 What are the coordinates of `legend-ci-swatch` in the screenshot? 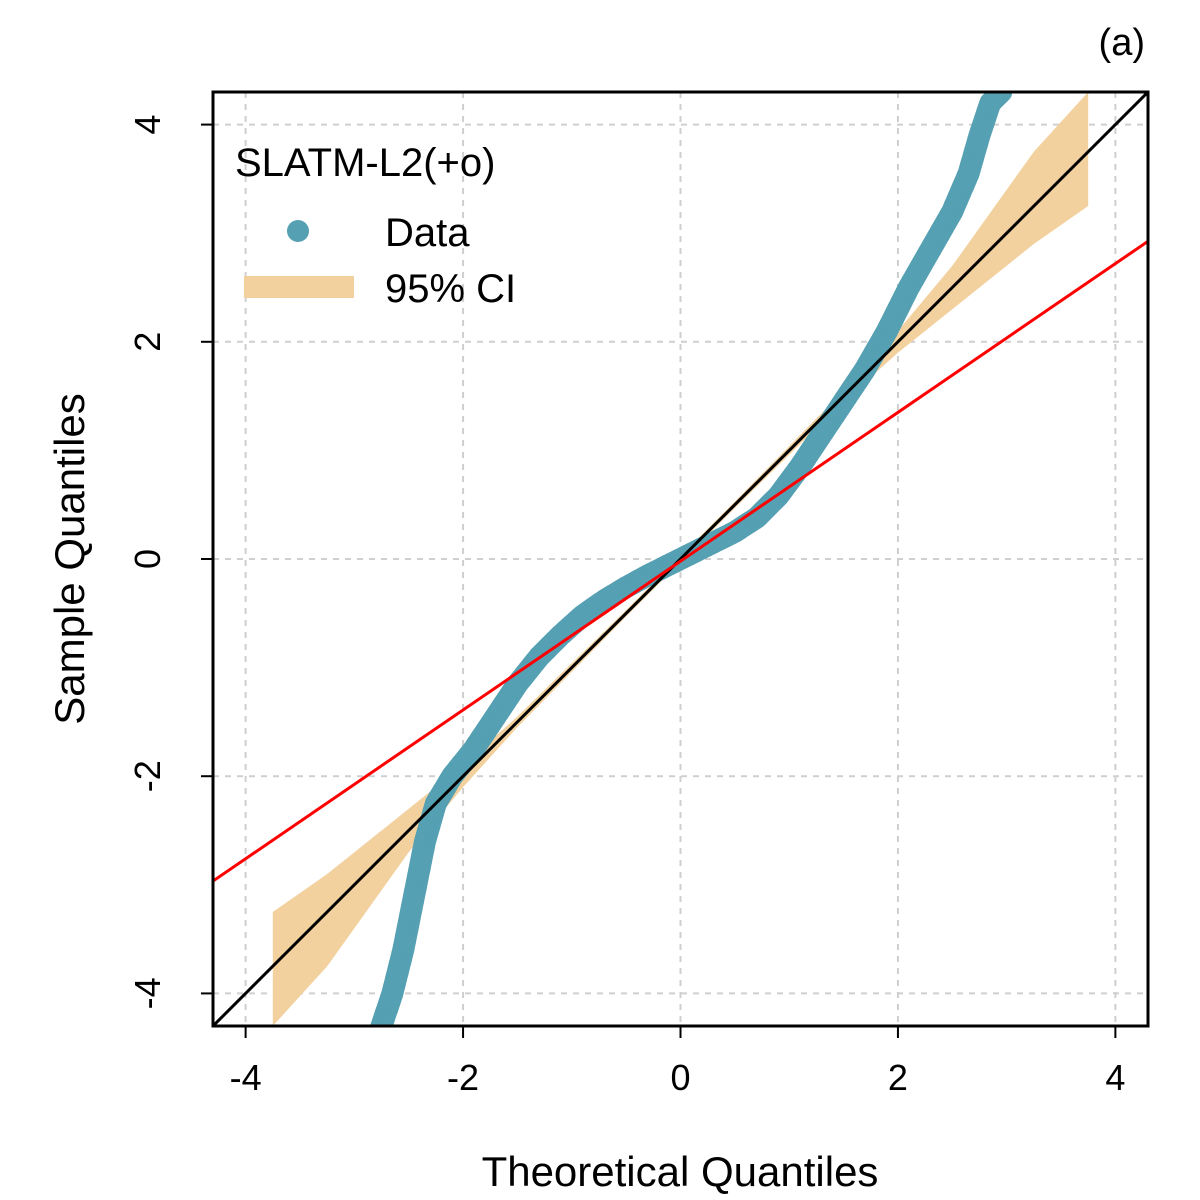 It's located at (299, 287).